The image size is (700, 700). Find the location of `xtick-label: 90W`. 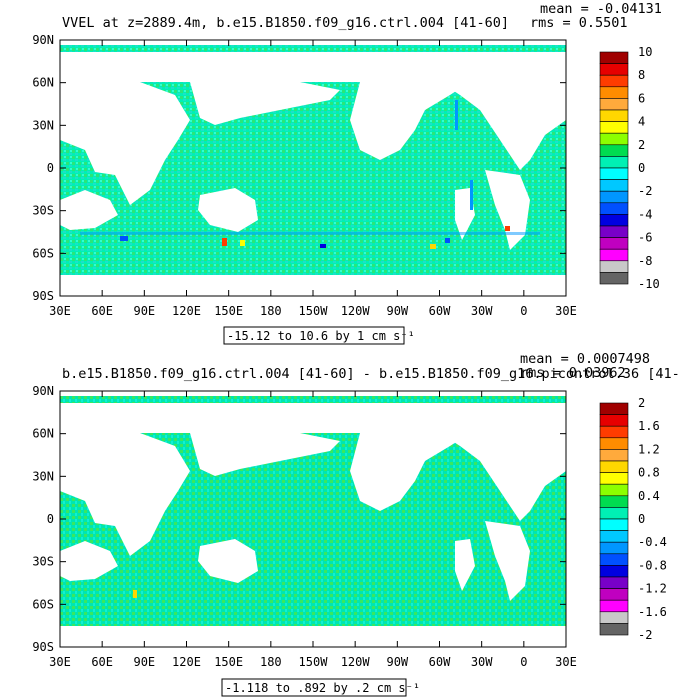

xtick-label: 90W is located at coordinates (397, 662).